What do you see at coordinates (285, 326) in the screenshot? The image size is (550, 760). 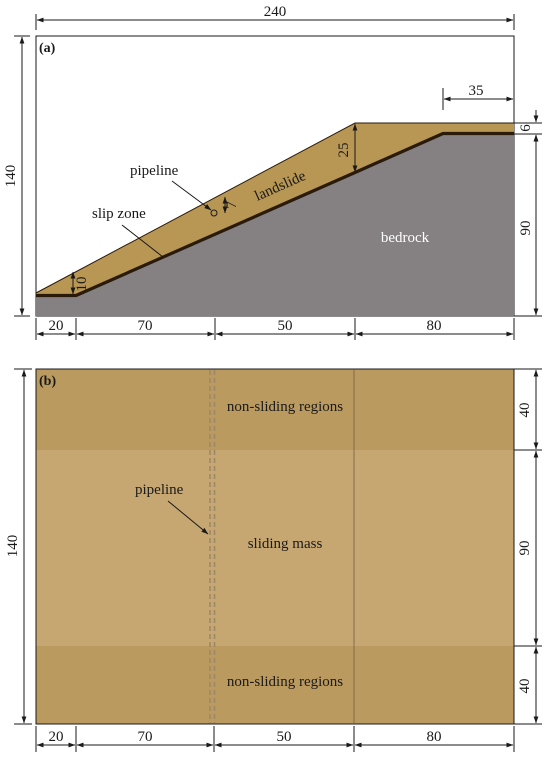 I see `dim-bottom-3: 50` at bounding box center [285, 326].